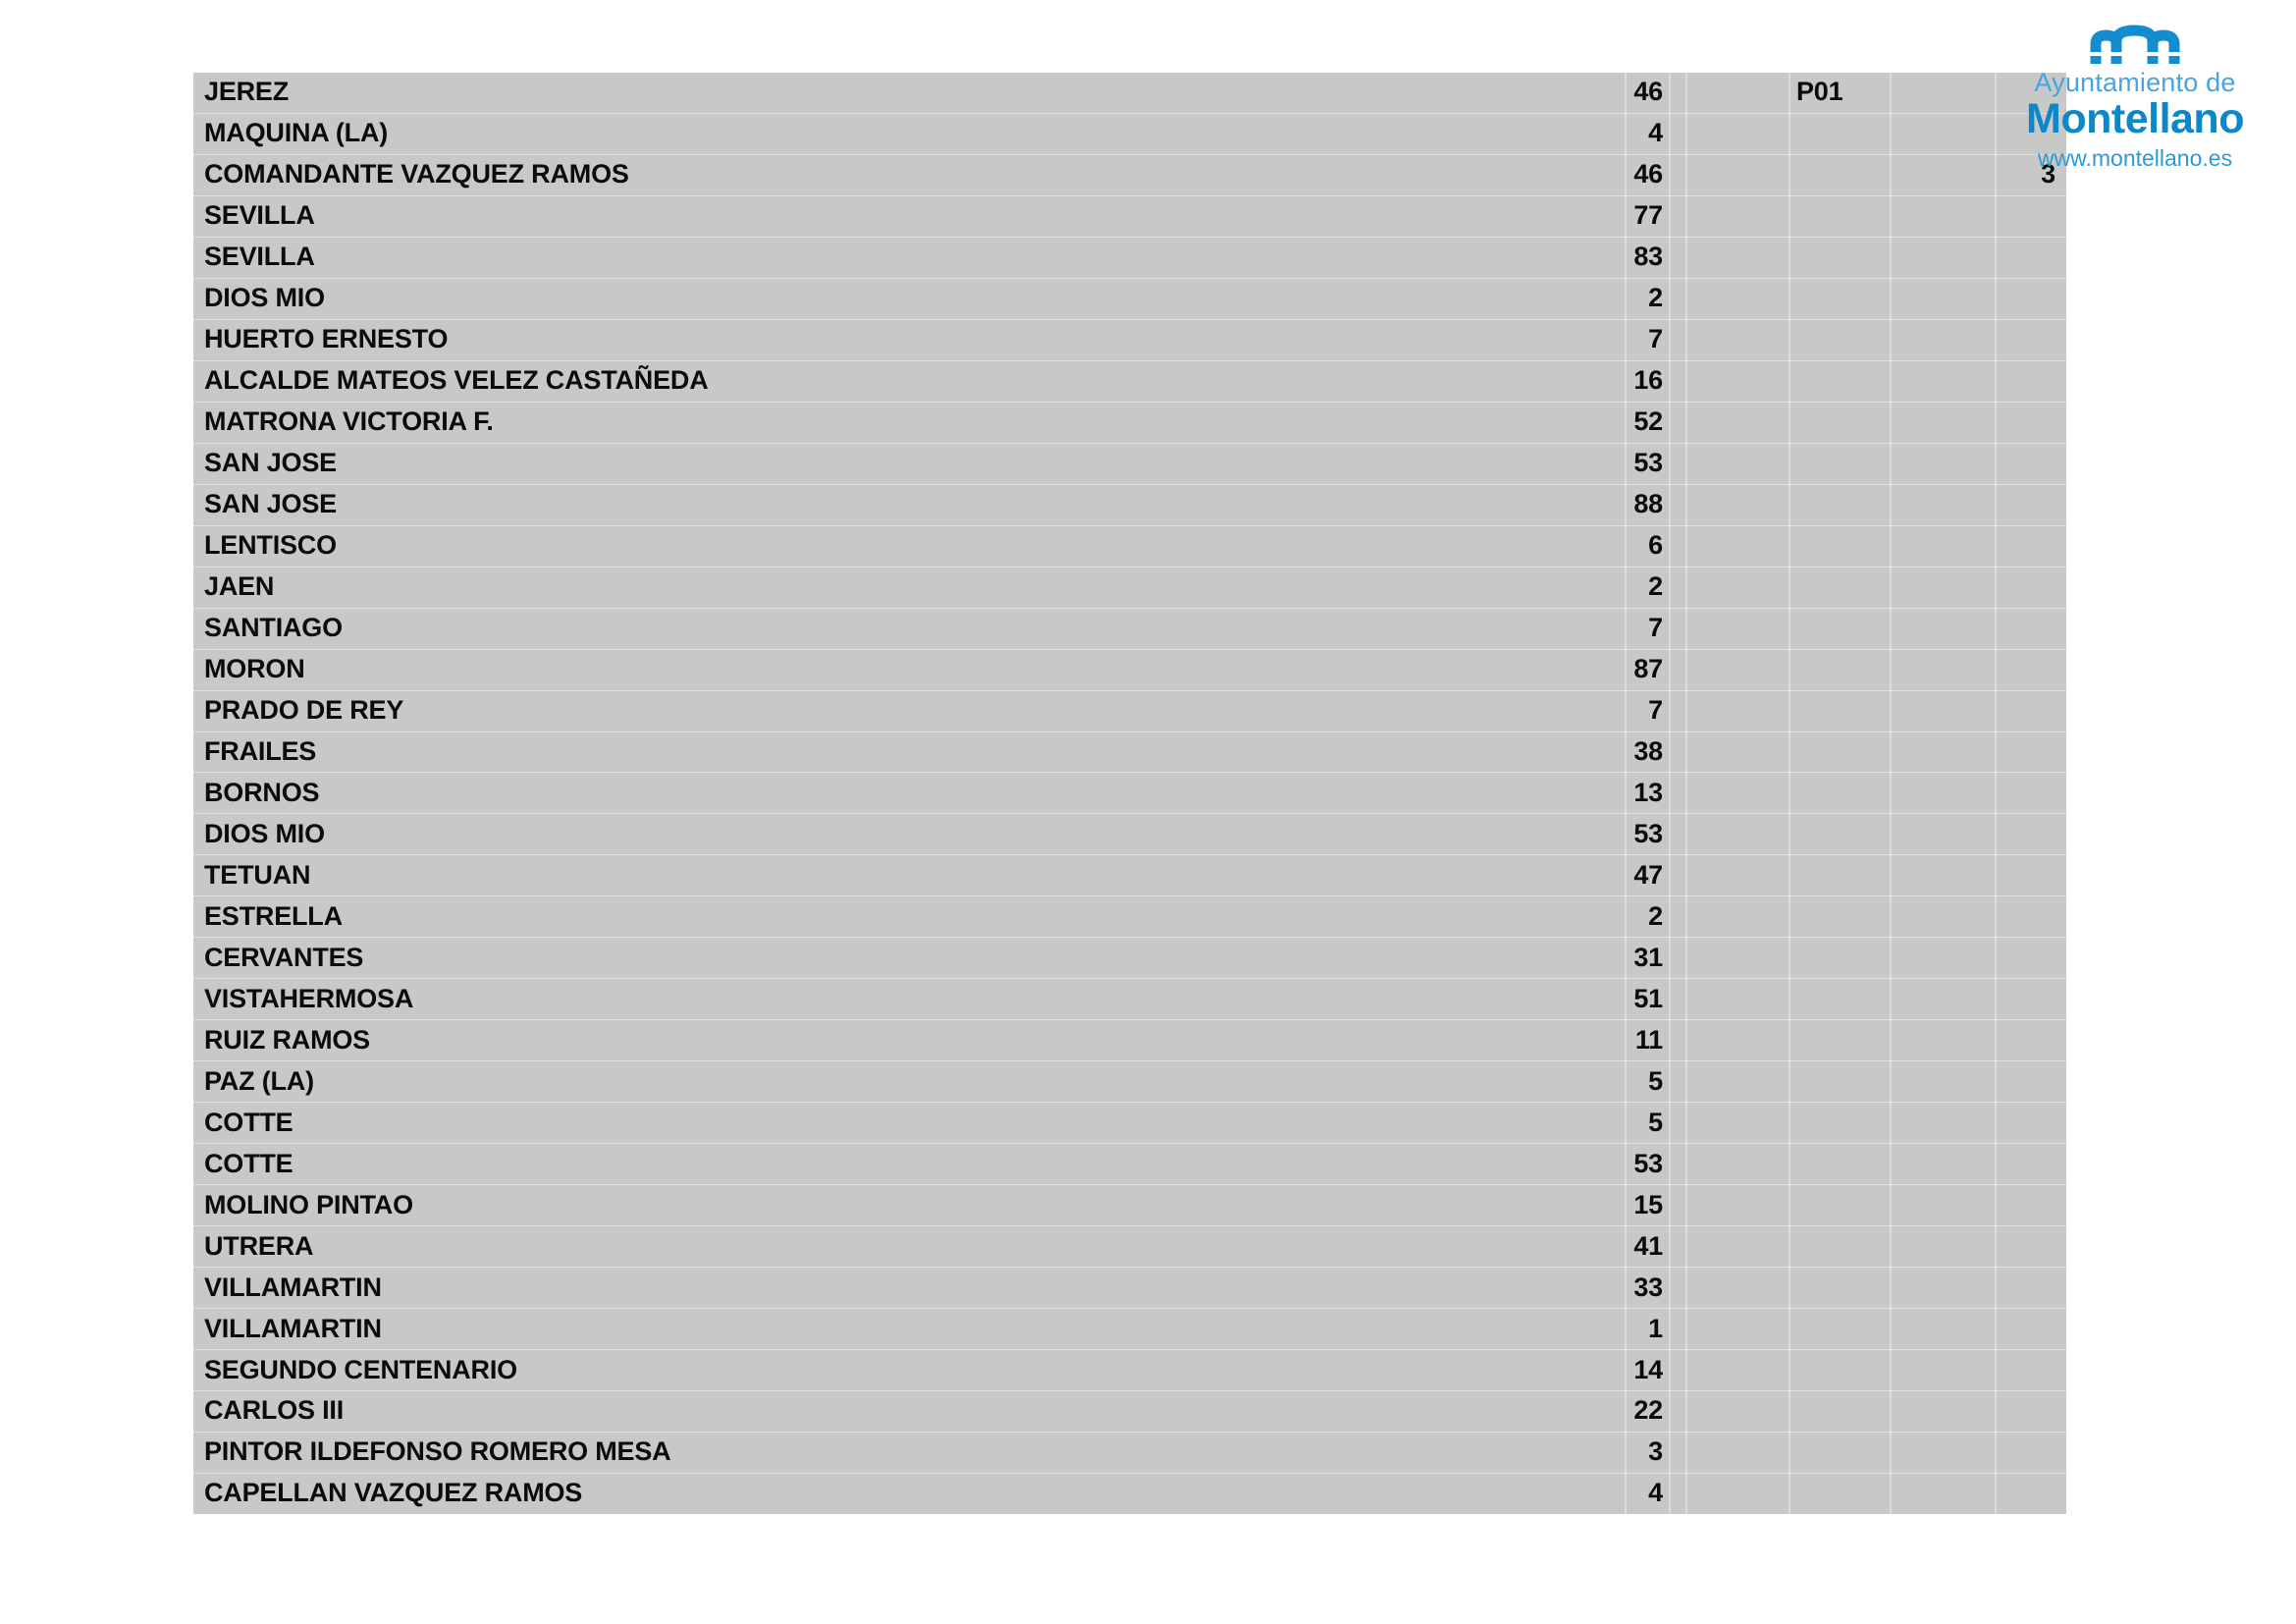 This screenshot has height=1624, width=2296. I want to click on table-row: BORNOS 13, so click(1129, 794).